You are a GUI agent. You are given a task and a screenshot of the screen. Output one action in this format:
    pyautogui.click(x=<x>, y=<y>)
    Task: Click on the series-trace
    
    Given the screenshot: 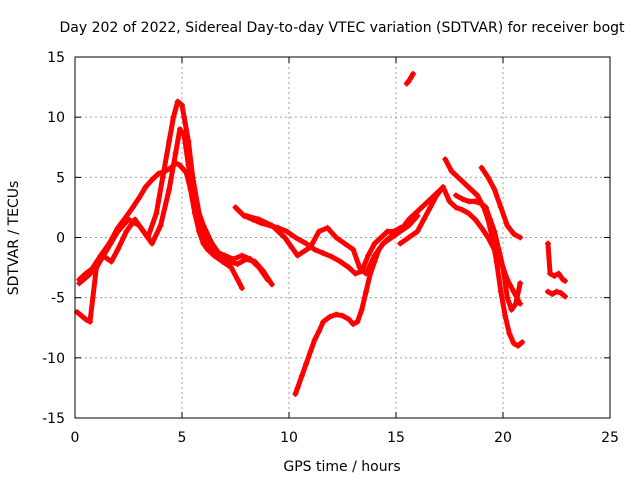 What is the action you would take?
    pyautogui.click(x=410, y=78)
    